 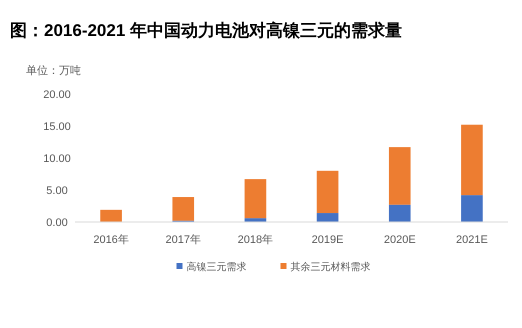 What do you see at coordinates (216, 267) in the screenshot?
I see `legend-label: 高镍三元需求` at bounding box center [216, 267].